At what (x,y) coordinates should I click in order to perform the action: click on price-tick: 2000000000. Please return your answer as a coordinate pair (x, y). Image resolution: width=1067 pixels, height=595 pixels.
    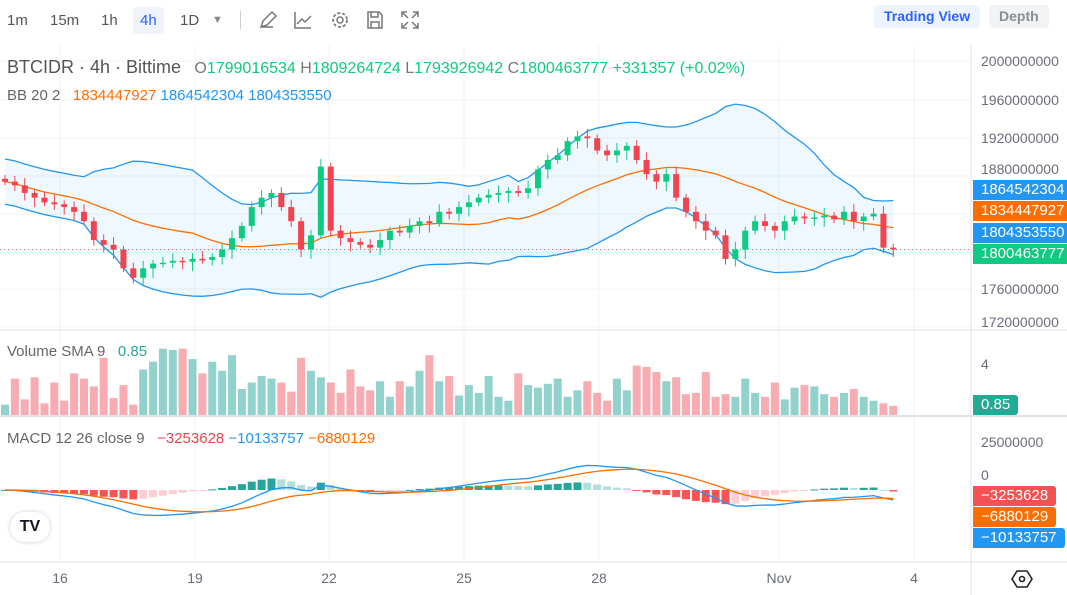
    Looking at the image, I should click on (1020, 61).